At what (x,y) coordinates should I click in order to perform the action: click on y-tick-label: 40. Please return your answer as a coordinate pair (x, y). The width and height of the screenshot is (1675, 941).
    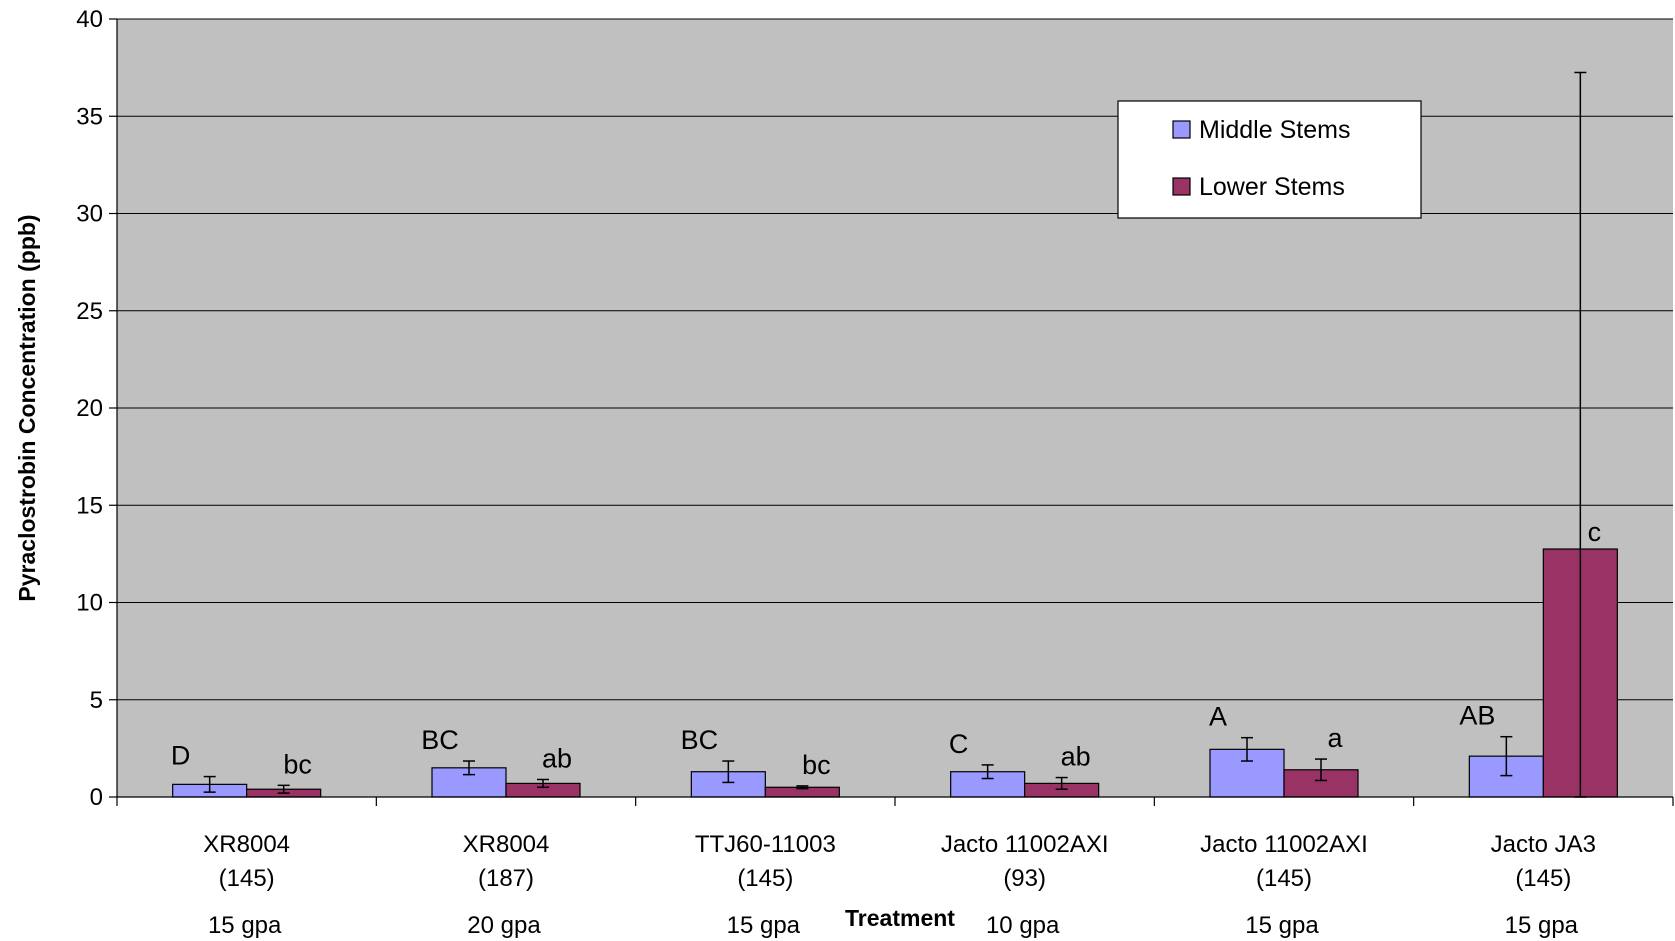
    Looking at the image, I should click on (89, 19).